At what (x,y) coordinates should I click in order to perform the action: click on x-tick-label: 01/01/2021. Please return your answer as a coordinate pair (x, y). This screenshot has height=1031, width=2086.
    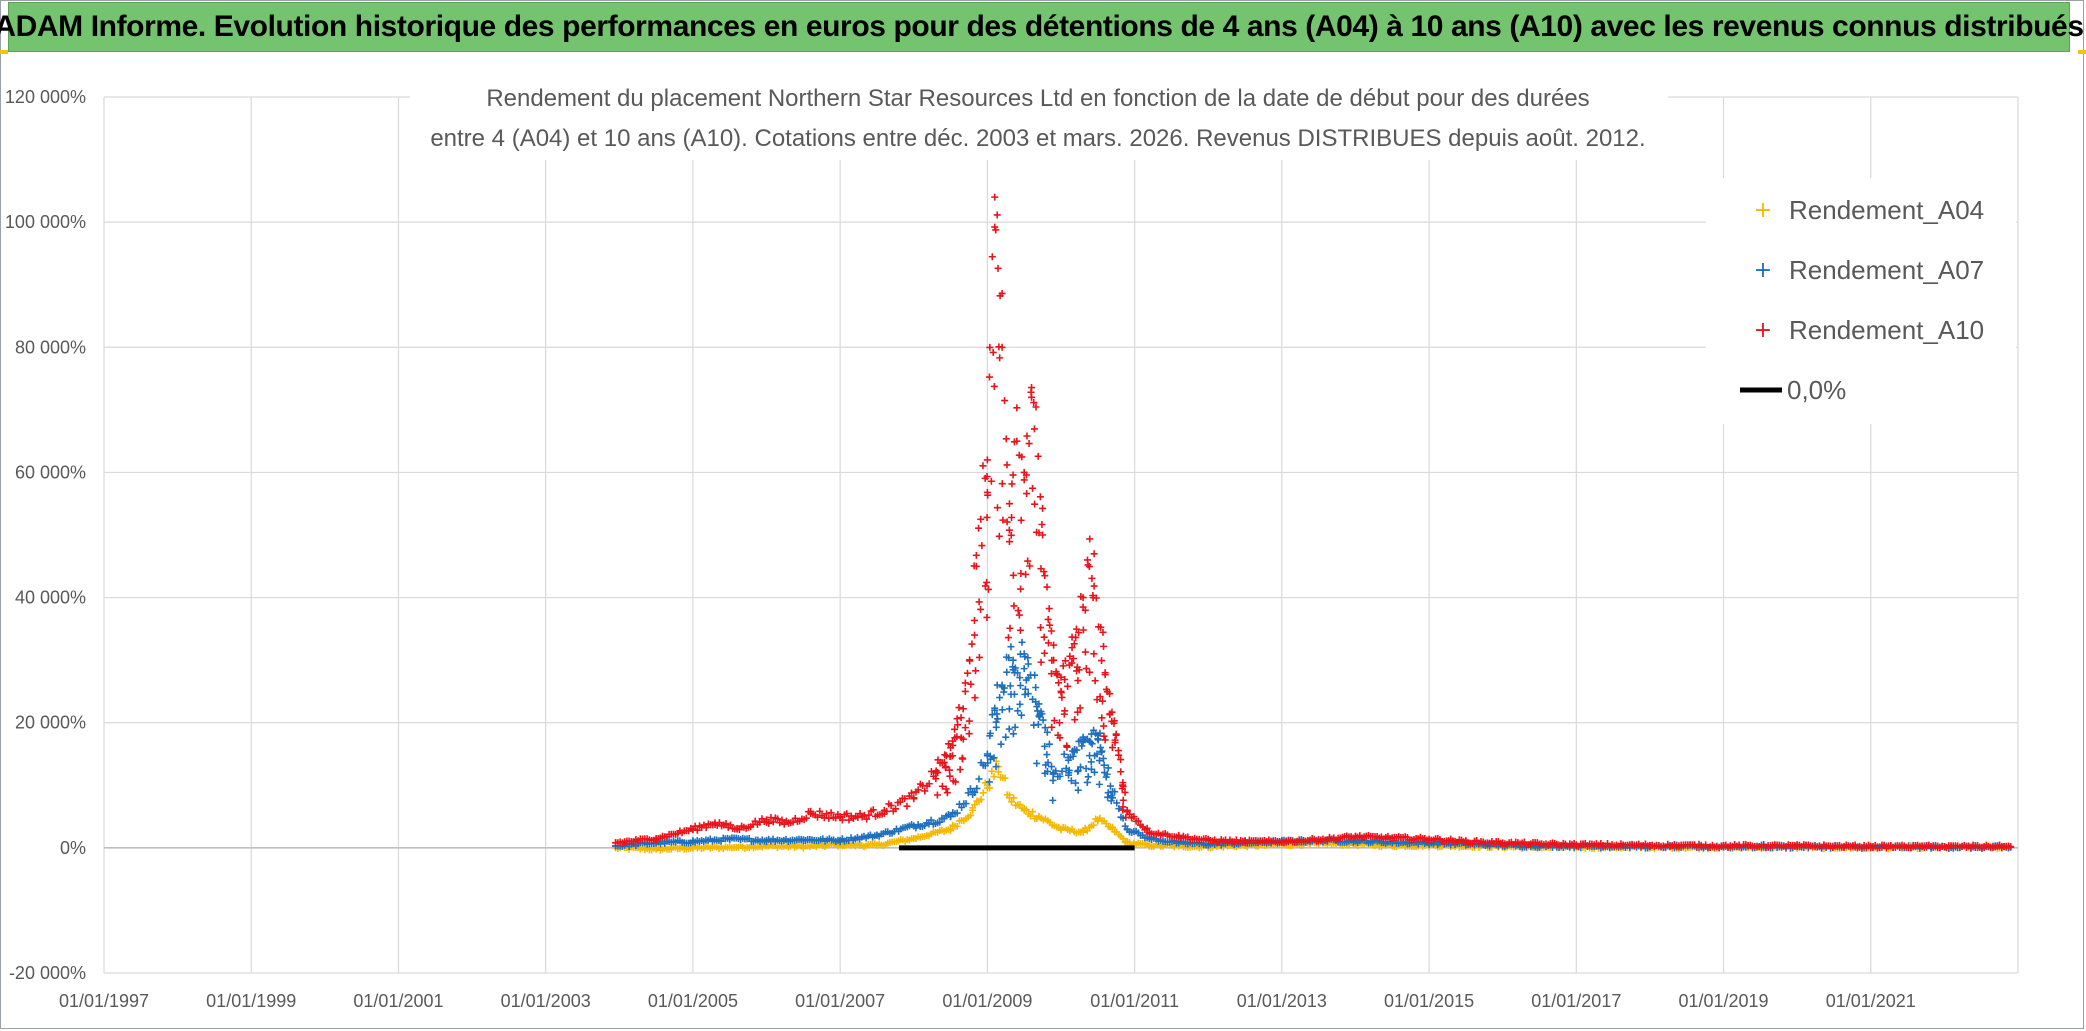
    Looking at the image, I should click on (1871, 1001).